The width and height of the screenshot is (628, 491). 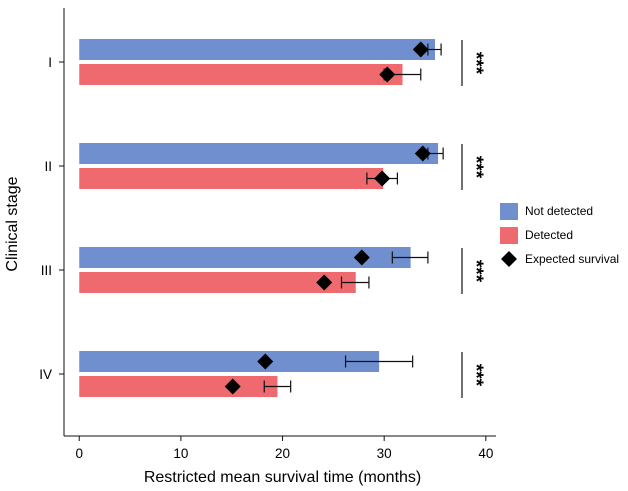 I want to click on x-tick-label-10: 10, so click(x=180, y=453).